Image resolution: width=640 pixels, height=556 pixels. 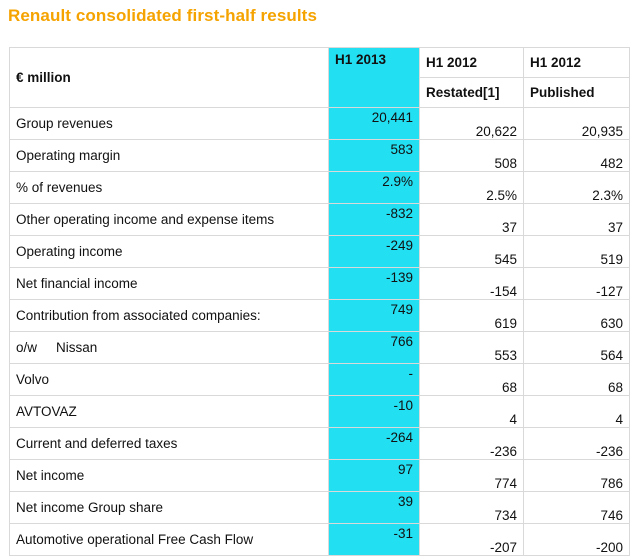 I want to click on cell-h1-2013: -264, so click(x=374, y=443).